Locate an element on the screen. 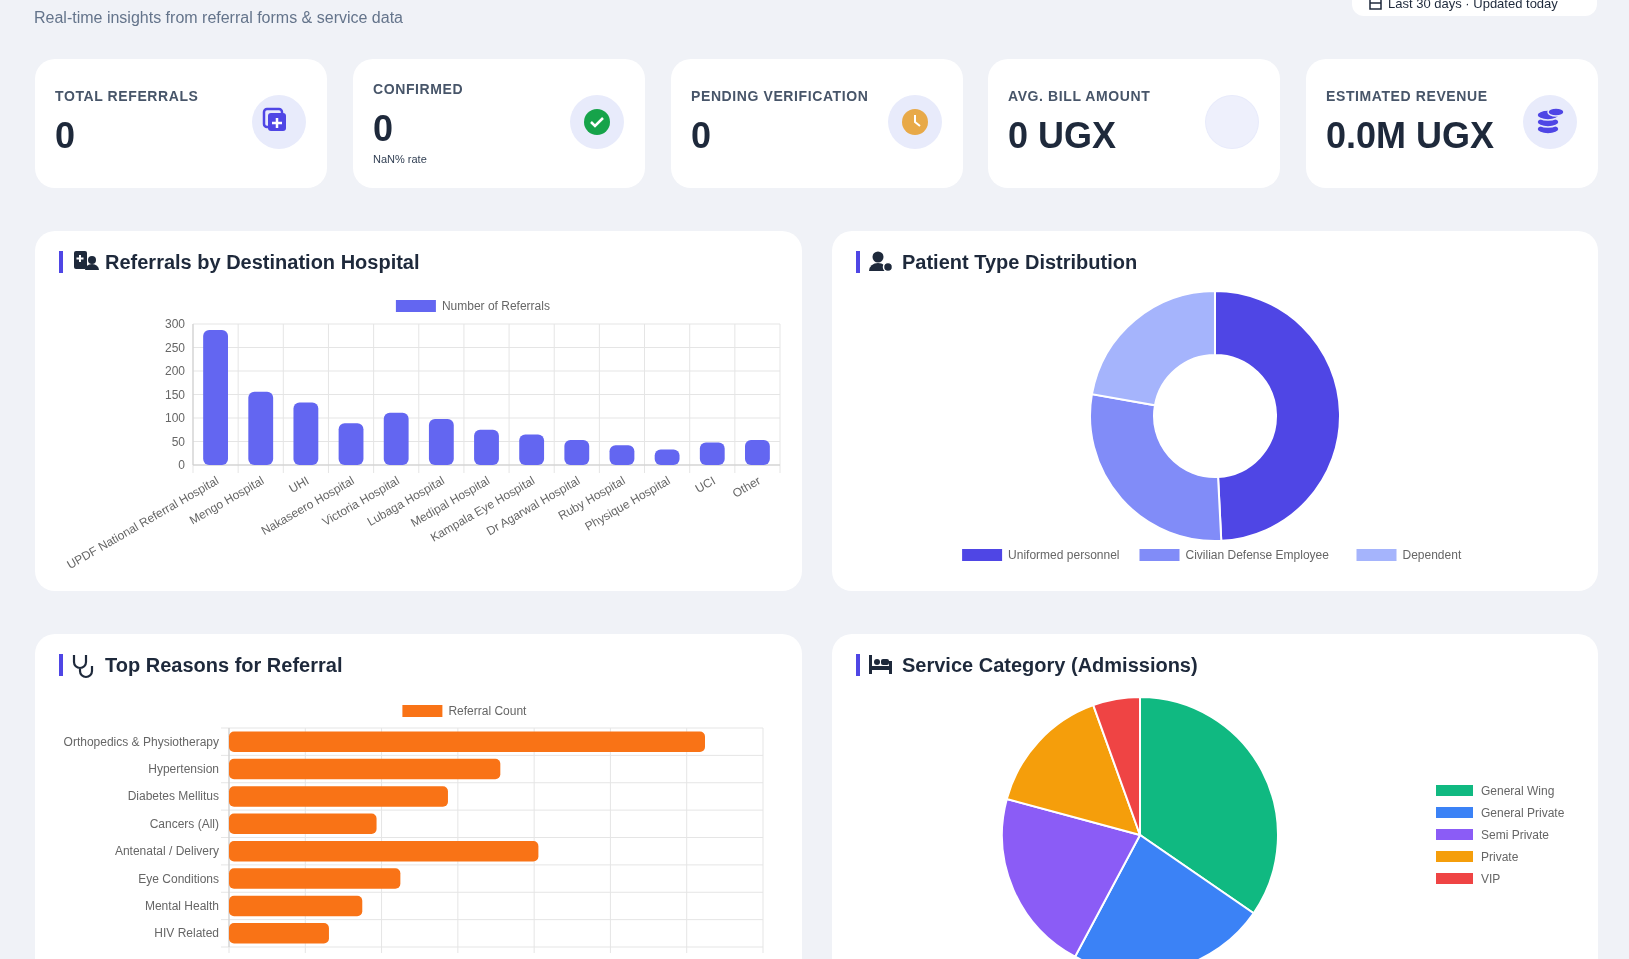  text: NaN% rate is located at coordinates (400, 159).